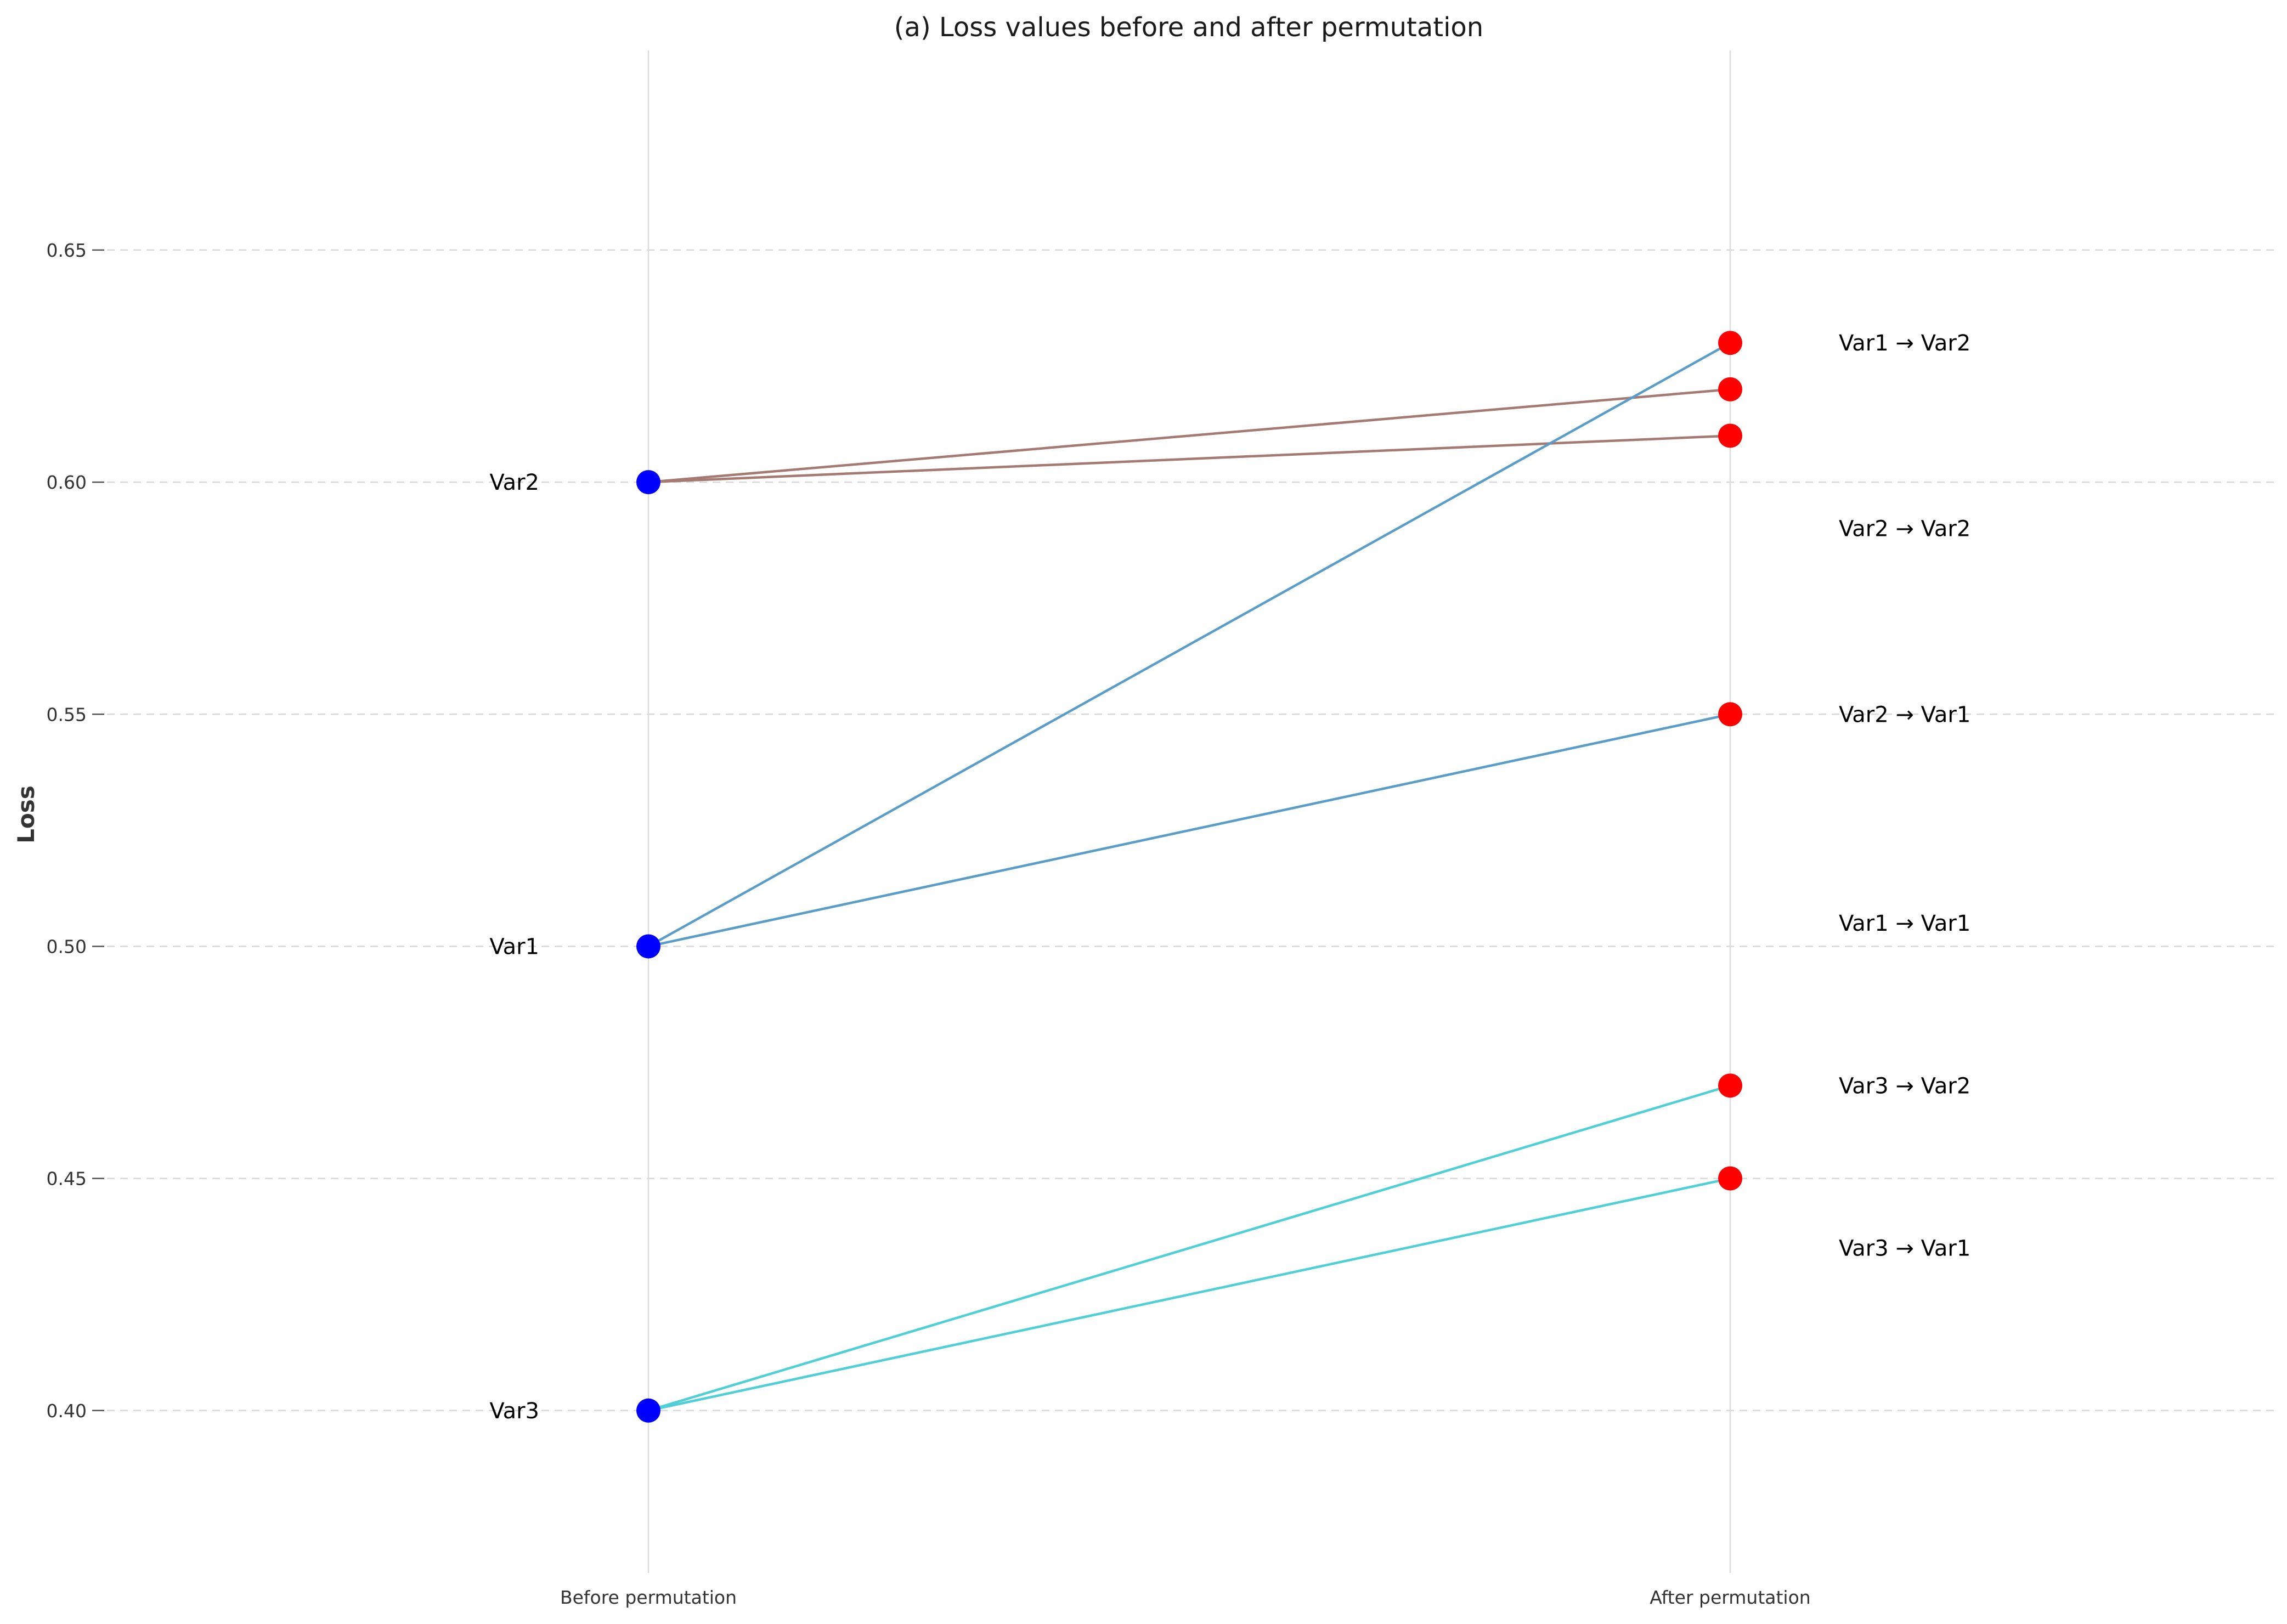  Describe the element at coordinates (1904, 924) in the screenshot. I see `after-label: Var1 → Var1` at that location.